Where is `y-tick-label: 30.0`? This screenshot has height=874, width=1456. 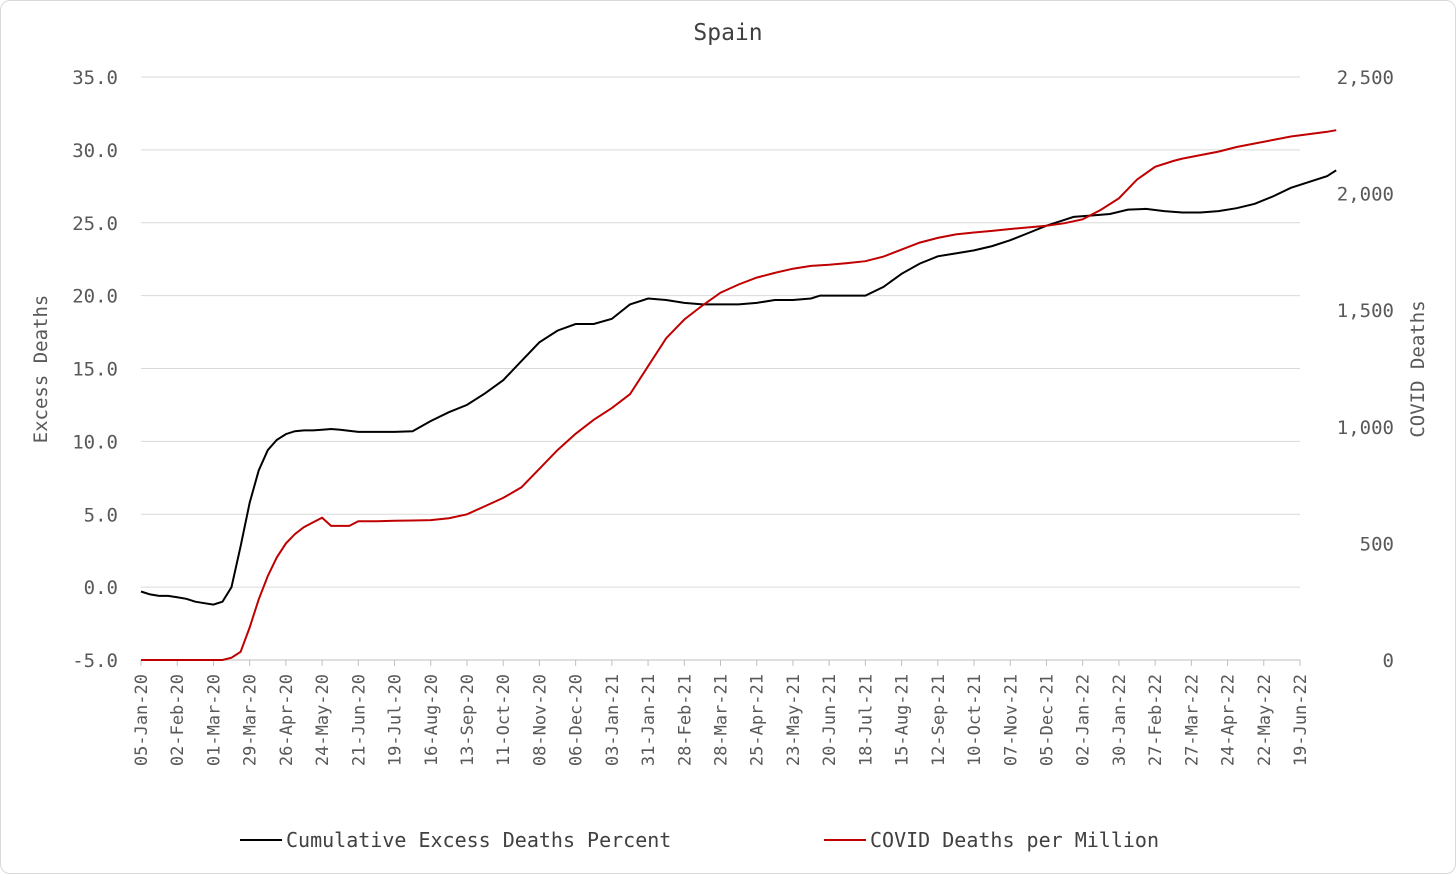 y-tick-label: 30.0 is located at coordinates (95, 151).